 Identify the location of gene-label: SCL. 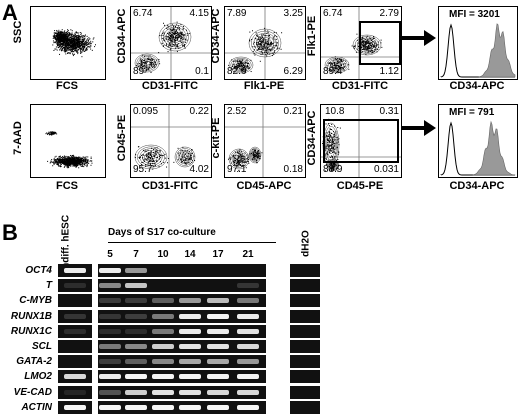
(42, 346).